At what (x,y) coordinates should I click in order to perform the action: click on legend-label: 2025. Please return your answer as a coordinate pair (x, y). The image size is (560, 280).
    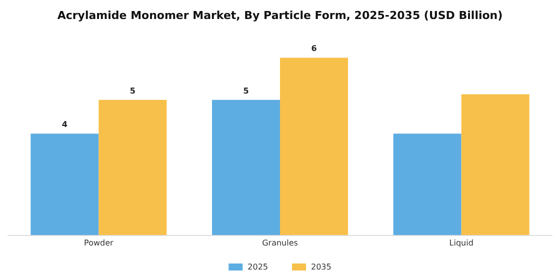
    Looking at the image, I should click on (258, 267).